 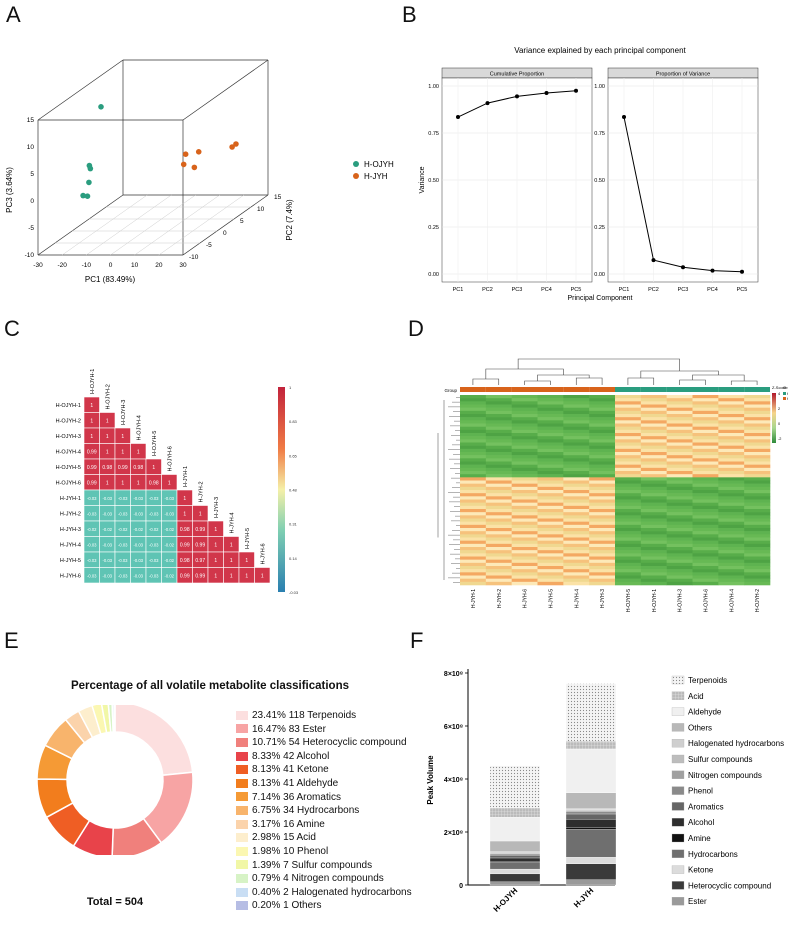 What do you see at coordinates (183, 265) in the screenshot?
I see `x-tick-label: 30` at bounding box center [183, 265].